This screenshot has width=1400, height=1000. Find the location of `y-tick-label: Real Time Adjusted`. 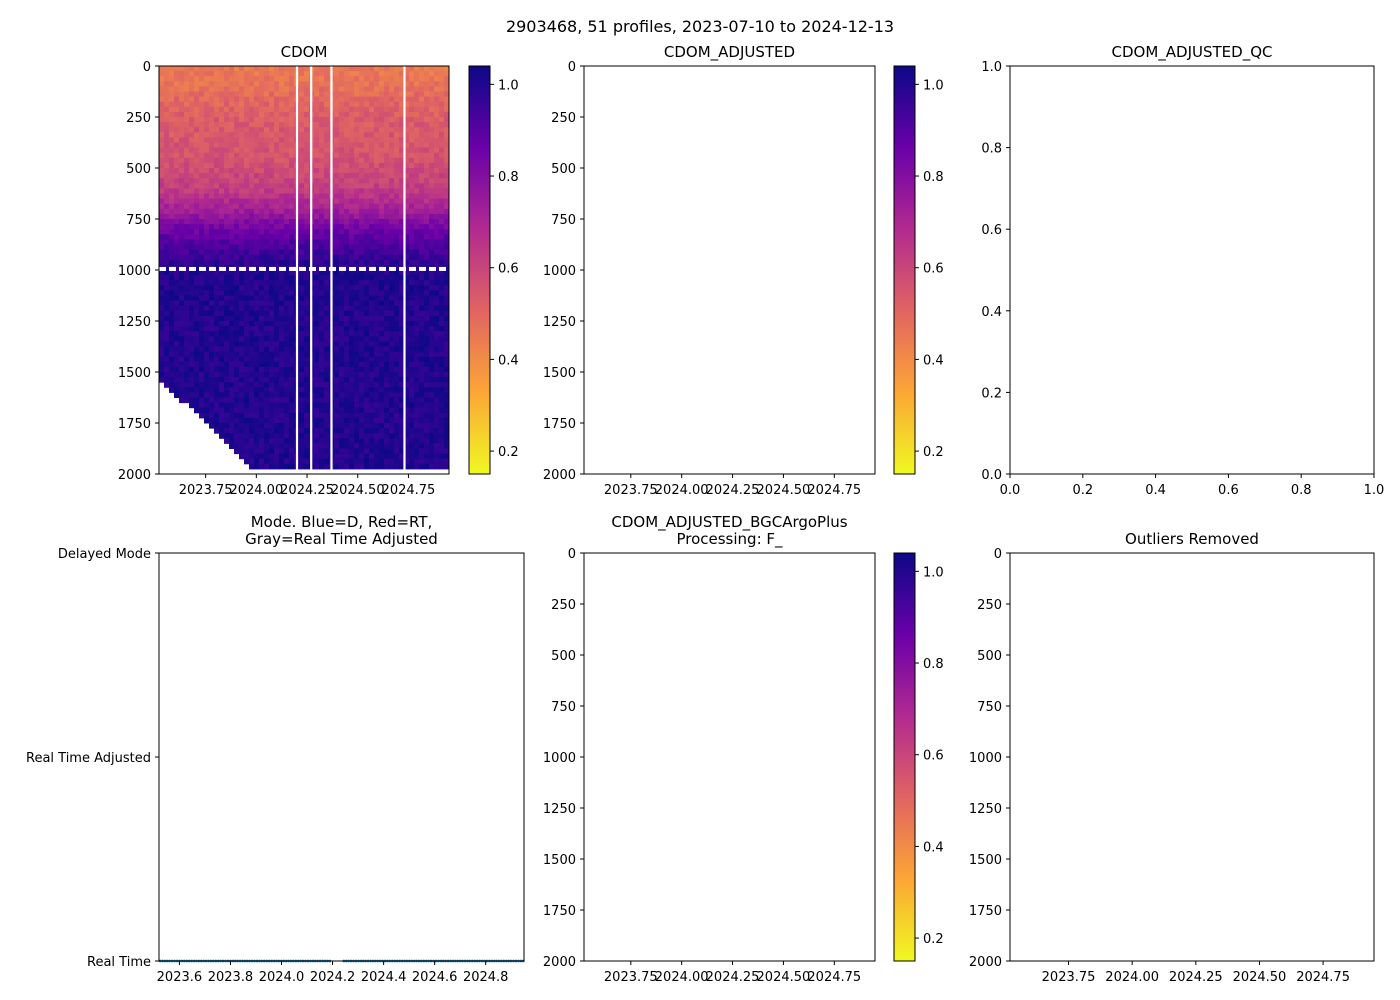

y-tick-label: Real Time Adjusted is located at coordinates (88, 758).